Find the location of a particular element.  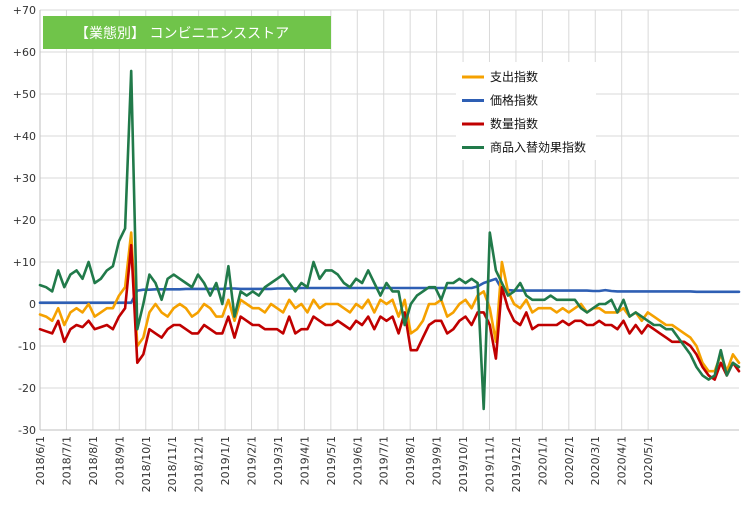

x-tick-label: 2019/11/1 is located at coordinates (489, 464).